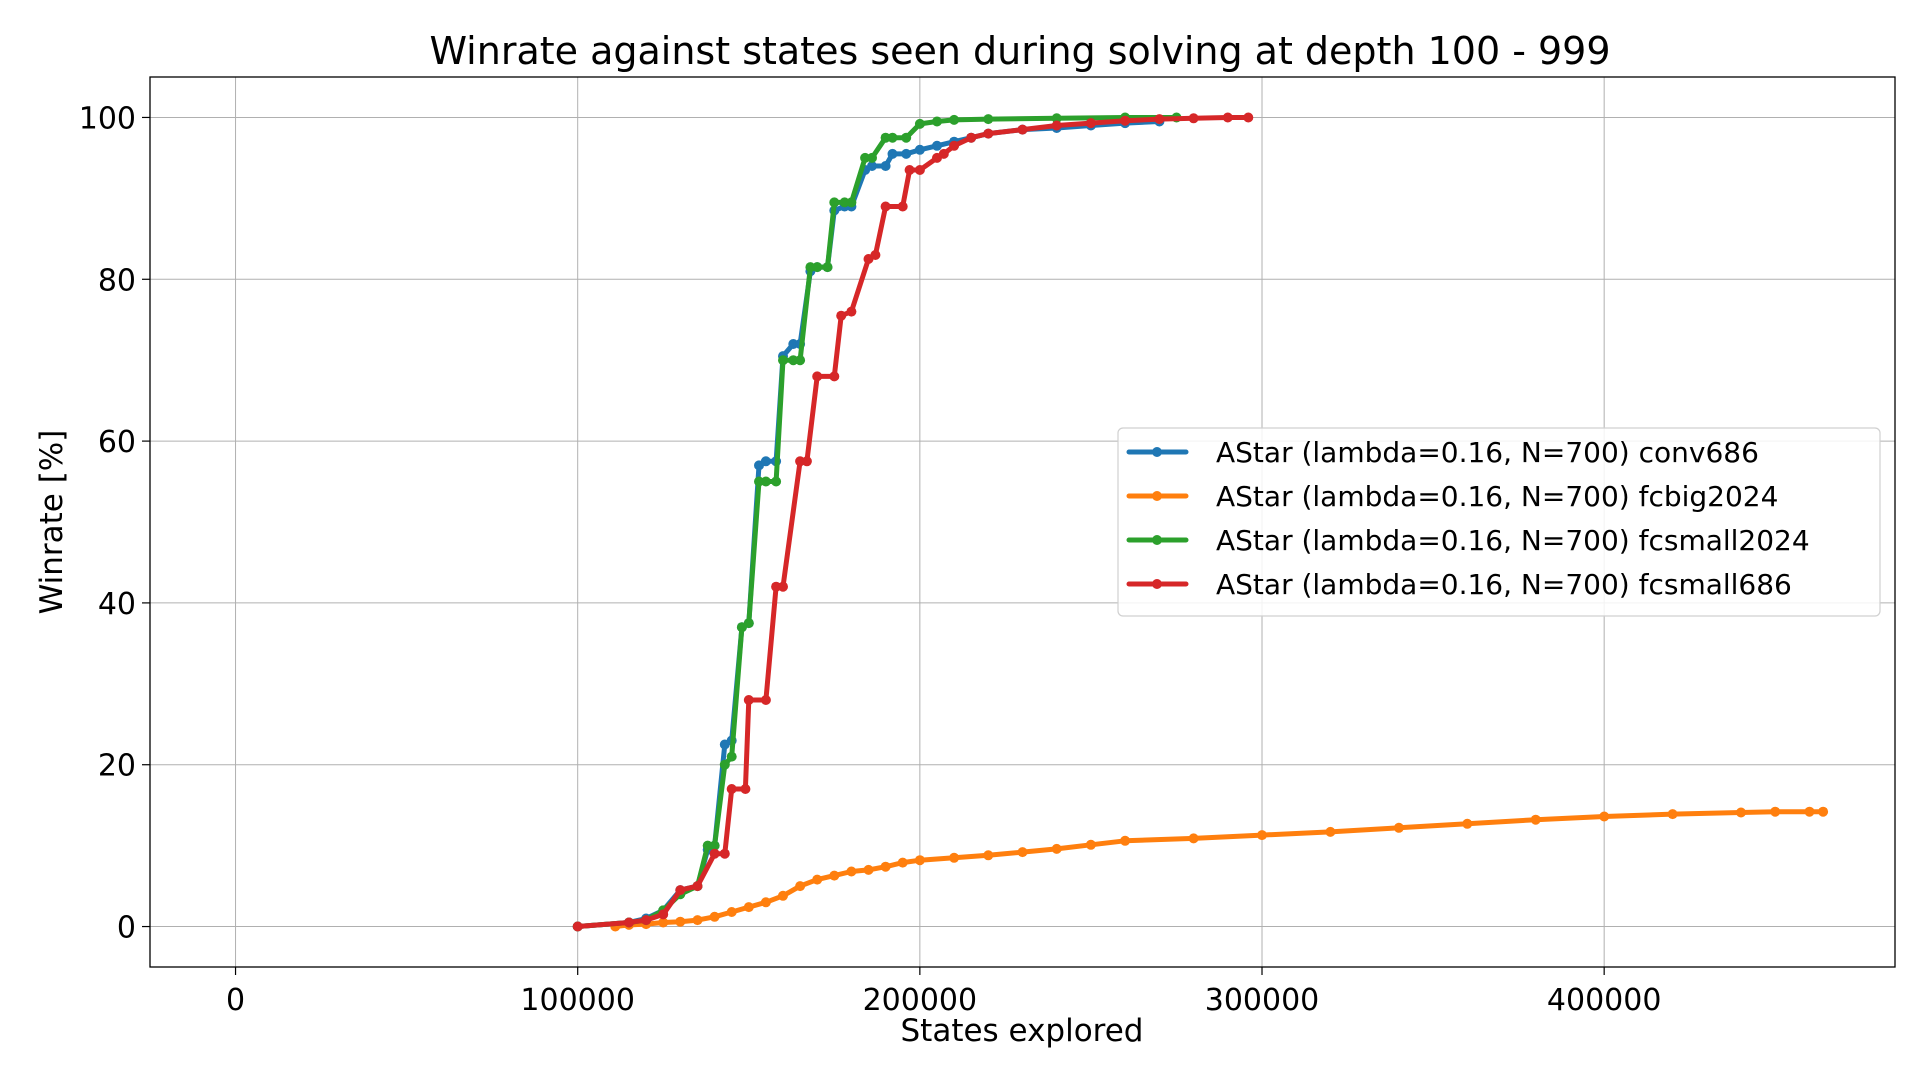 The image size is (1920, 1080). I want to click on y-axis-label: Winrate [%], so click(52, 522).